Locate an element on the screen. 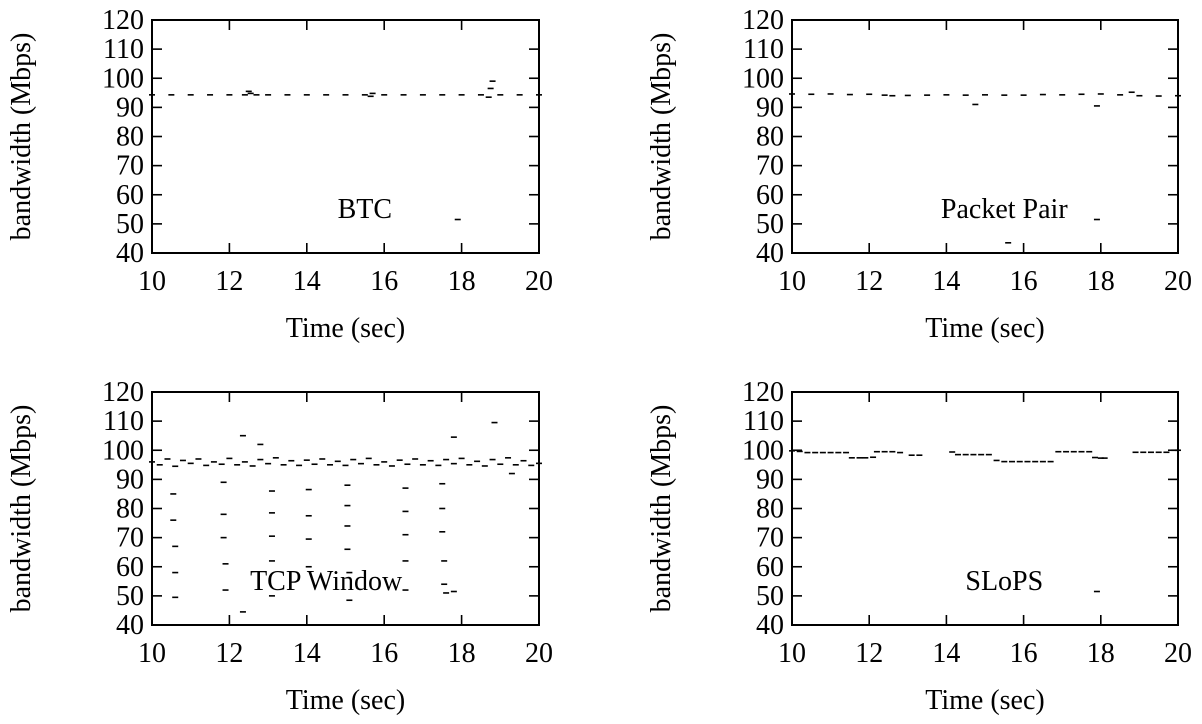 This screenshot has width=1202, height=724. panel-annotation: BTC is located at coordinates (365, 209).